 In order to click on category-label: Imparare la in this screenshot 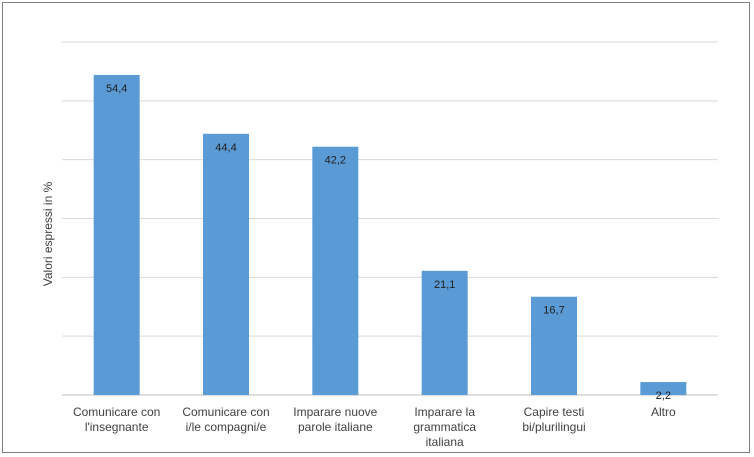, I will do `click(444, 412)`.